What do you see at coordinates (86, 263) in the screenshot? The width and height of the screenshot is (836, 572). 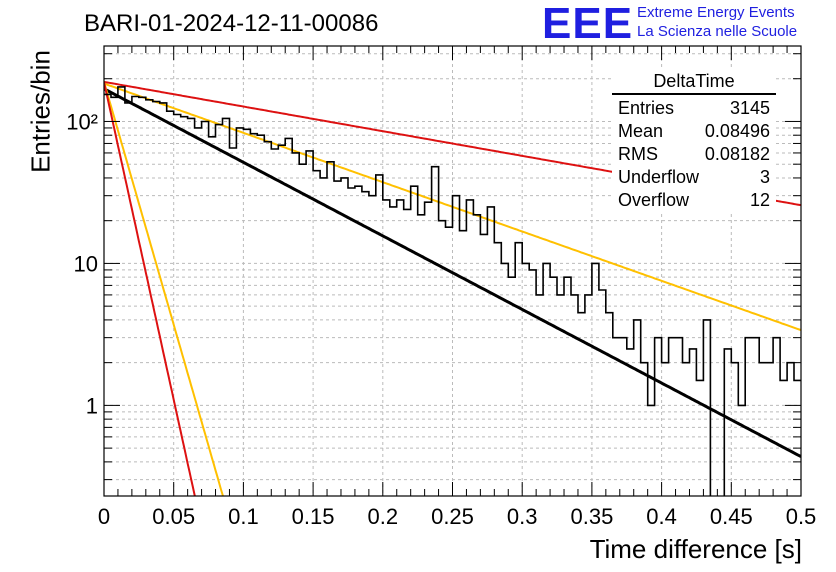 I see `y-tick-label: 10` at bounding box center [86, 263].